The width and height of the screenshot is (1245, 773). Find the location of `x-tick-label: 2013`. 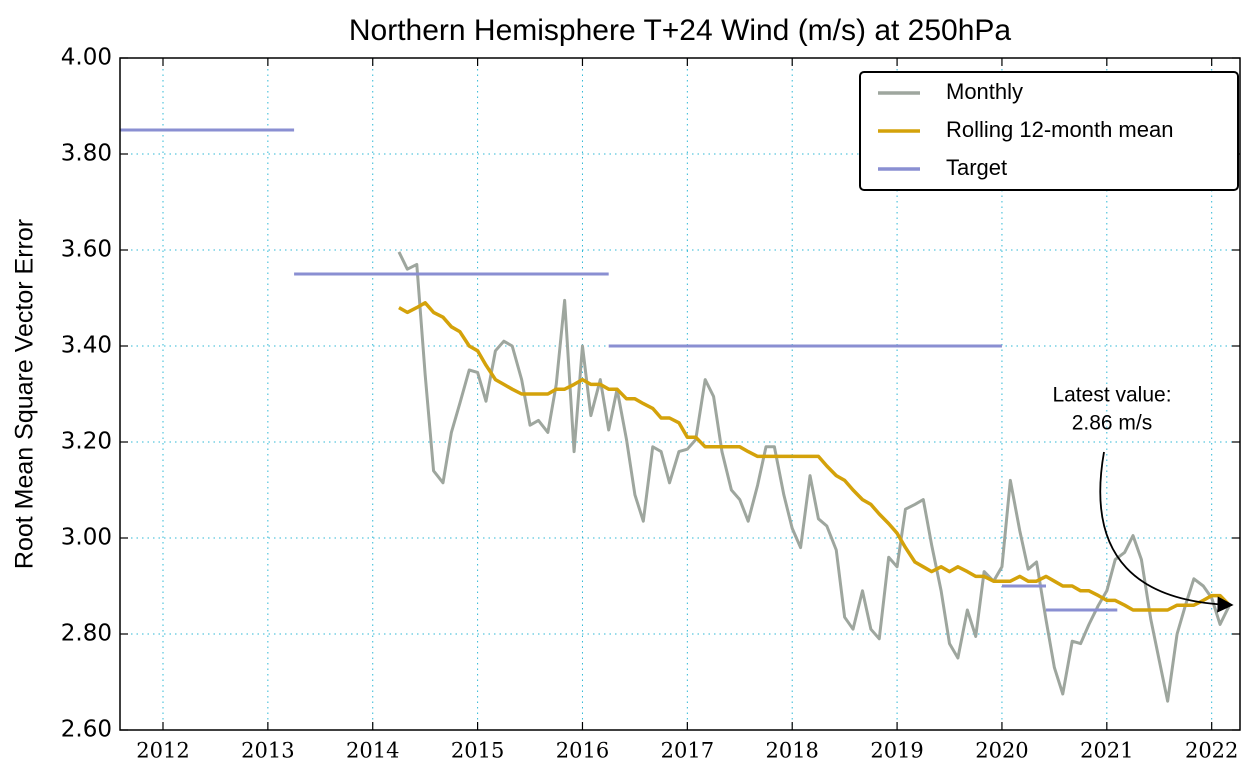

x-tick-label: 2013 is located at coordinates (267, 751).